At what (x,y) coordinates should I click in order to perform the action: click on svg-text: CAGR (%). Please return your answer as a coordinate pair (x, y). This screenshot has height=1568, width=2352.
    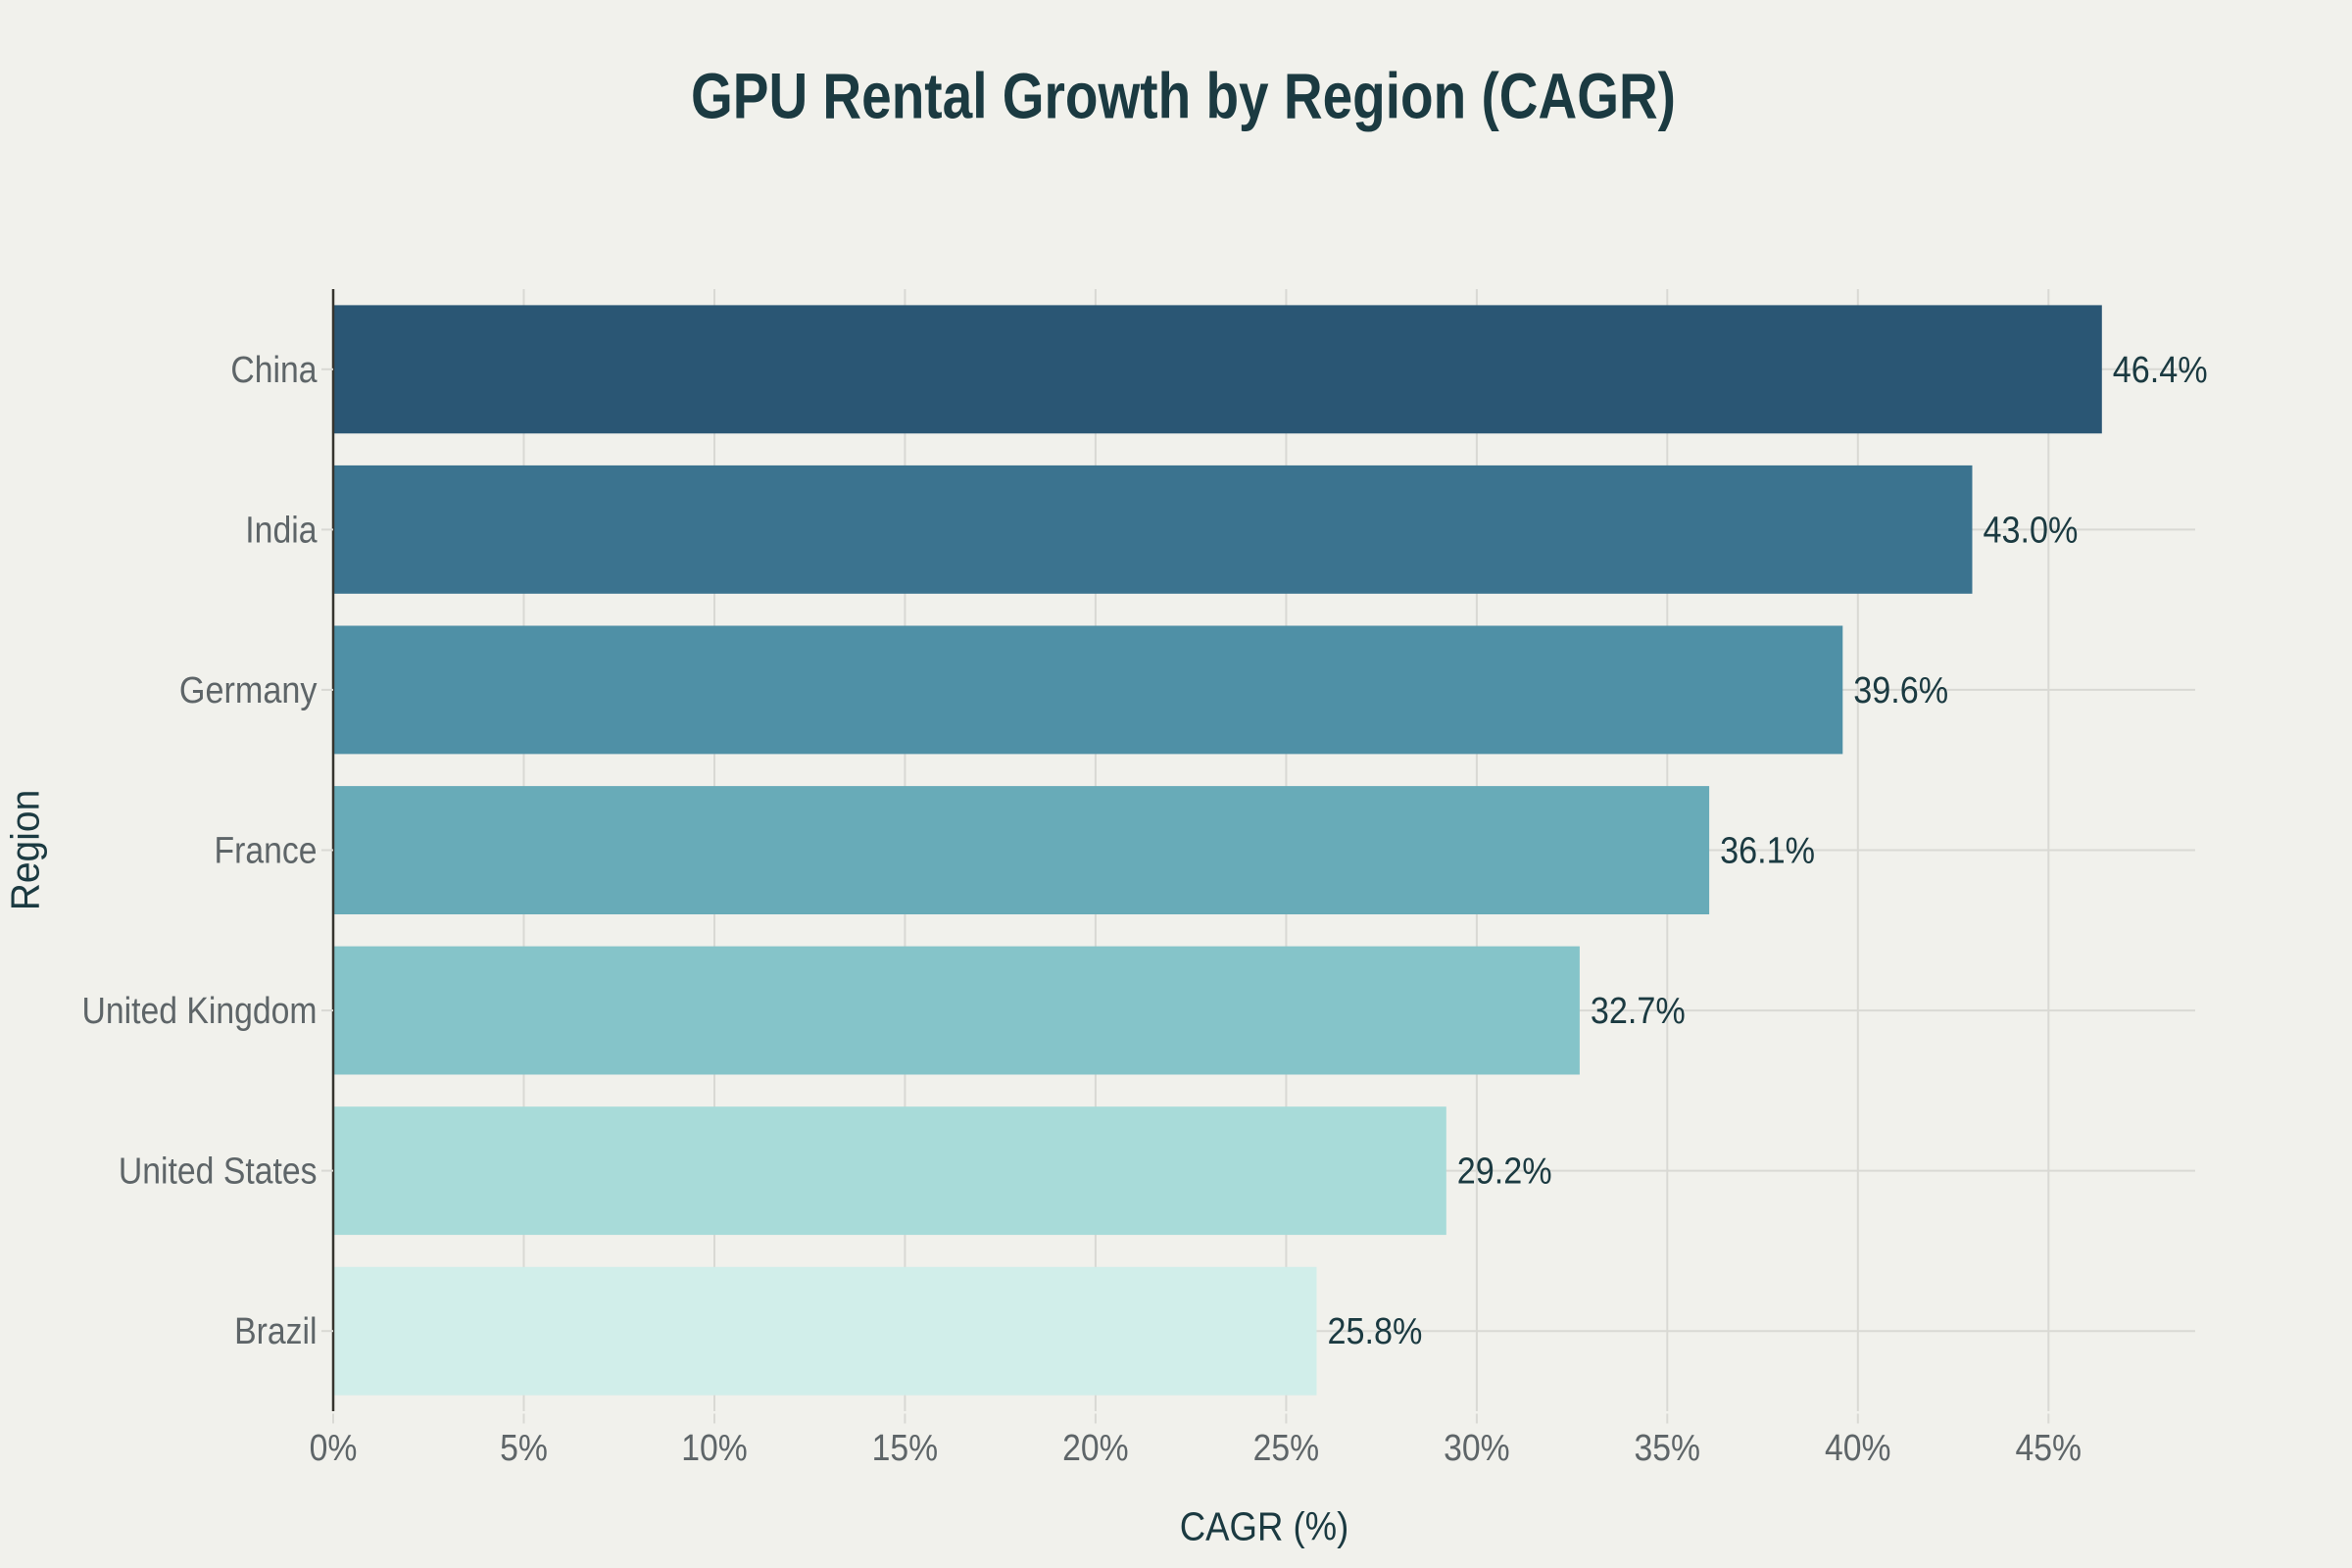
    Looking at the image, I should click on (1264, 1526).